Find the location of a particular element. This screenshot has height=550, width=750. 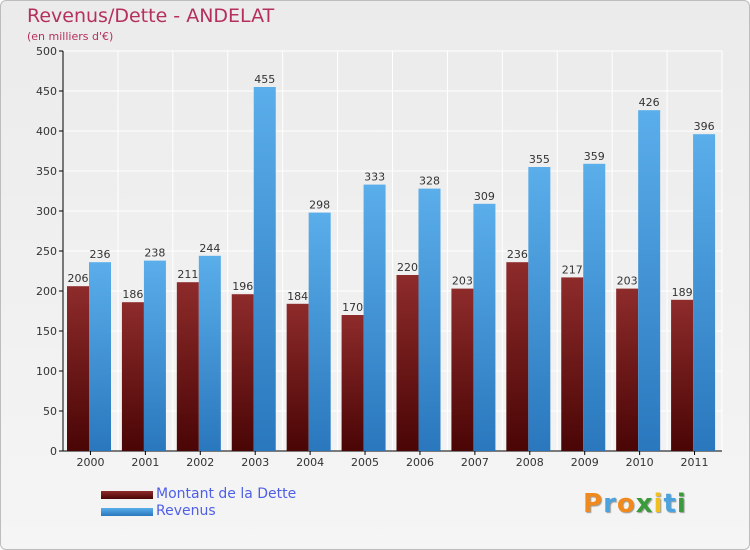

data-label: 359 is located at coordinates (594, 156).